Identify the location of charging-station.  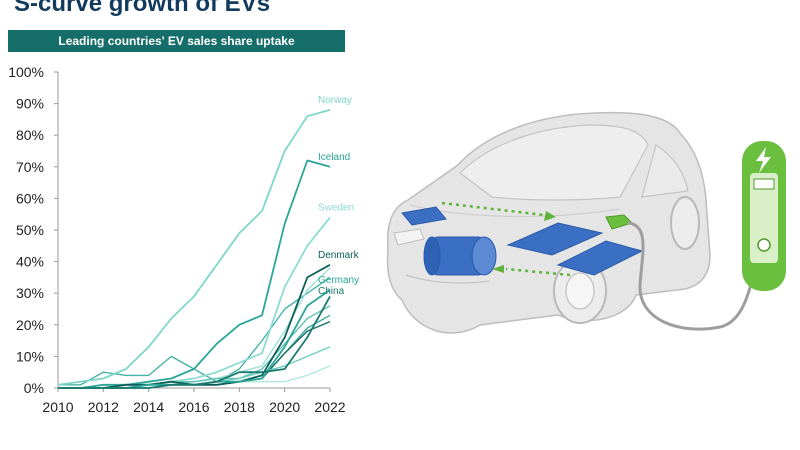
(706, 236).